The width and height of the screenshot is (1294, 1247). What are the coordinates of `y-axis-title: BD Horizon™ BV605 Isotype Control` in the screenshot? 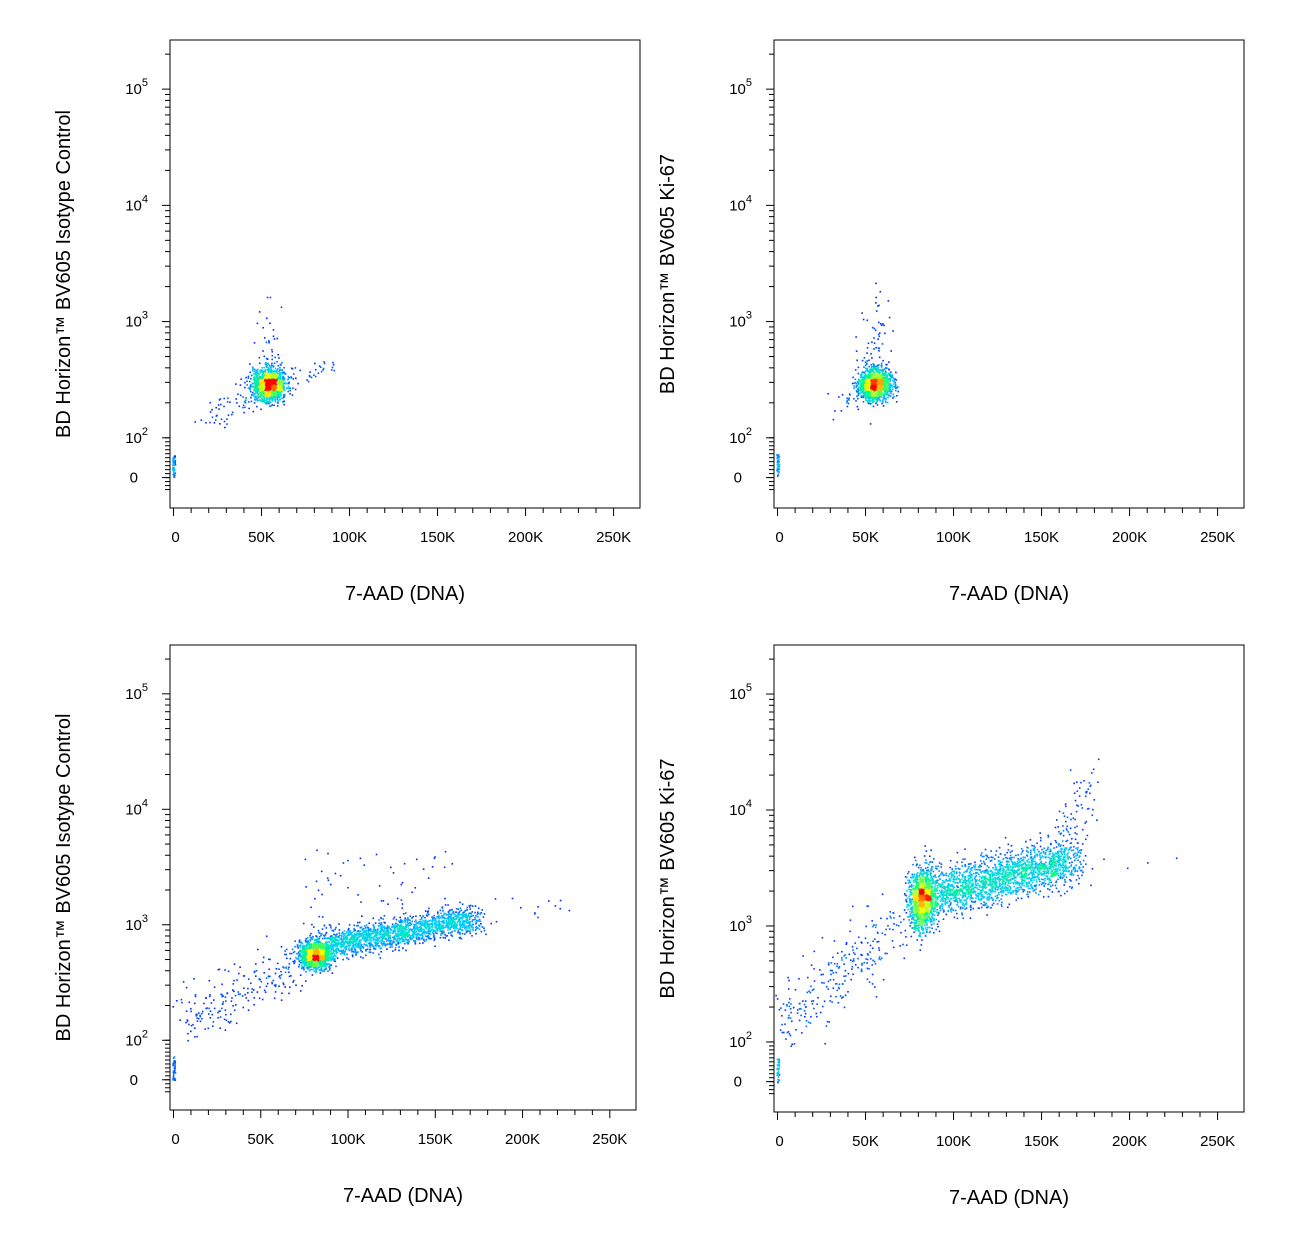 It's located at (64, 274).